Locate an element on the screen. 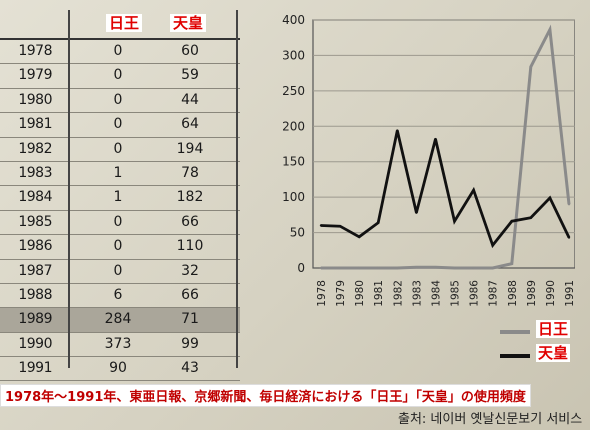 The width and height of the screenshot is (590, 430). tenno-cell: 32 is located at coordinates (190, 270).